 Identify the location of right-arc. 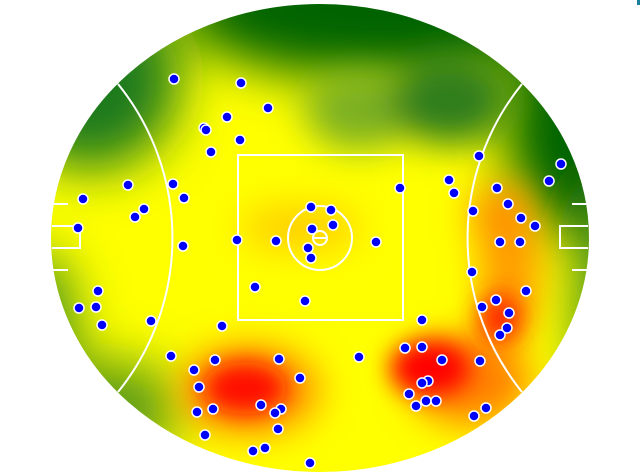
(494, 238).